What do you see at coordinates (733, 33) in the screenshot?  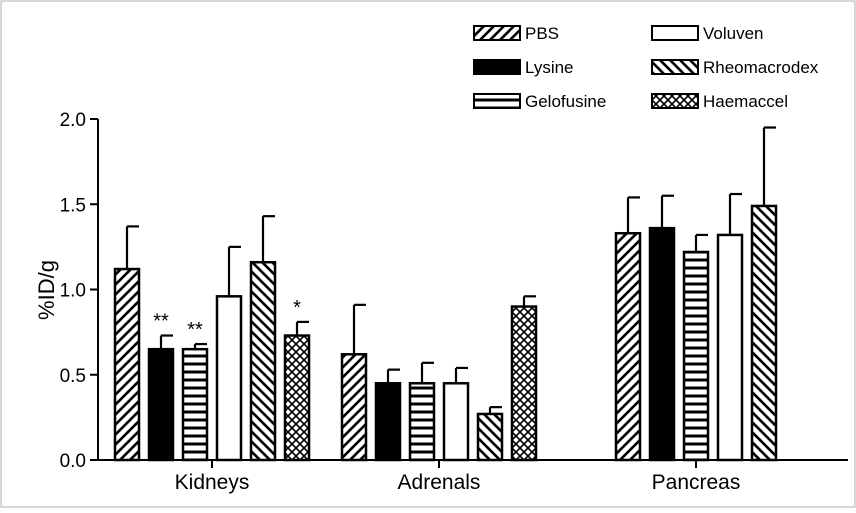 I see `legend-label: Voluven` at bounding box center [733, 33].